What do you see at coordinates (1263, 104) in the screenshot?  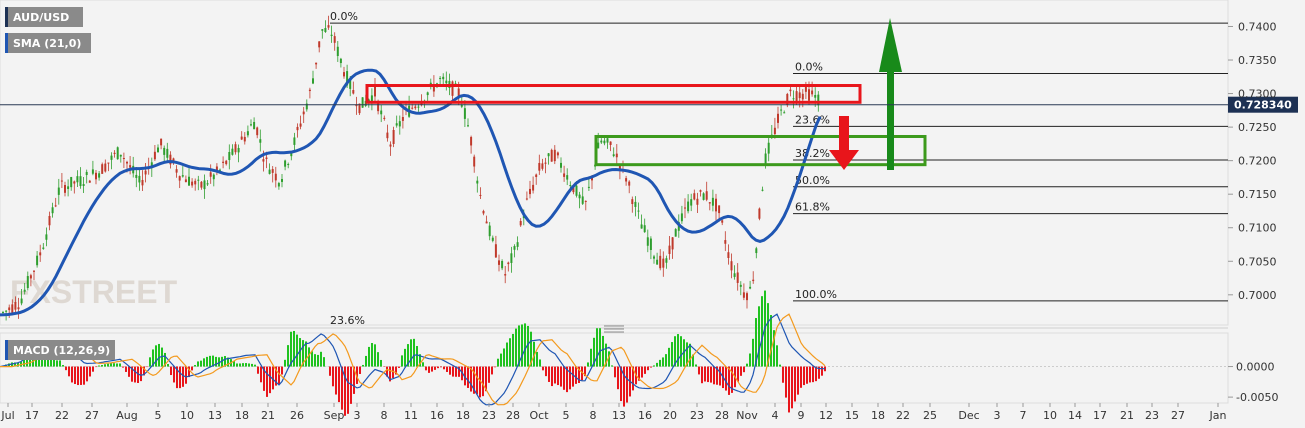 I see `current-price-tag: 0.728340` at bounding box center [1263, 104].